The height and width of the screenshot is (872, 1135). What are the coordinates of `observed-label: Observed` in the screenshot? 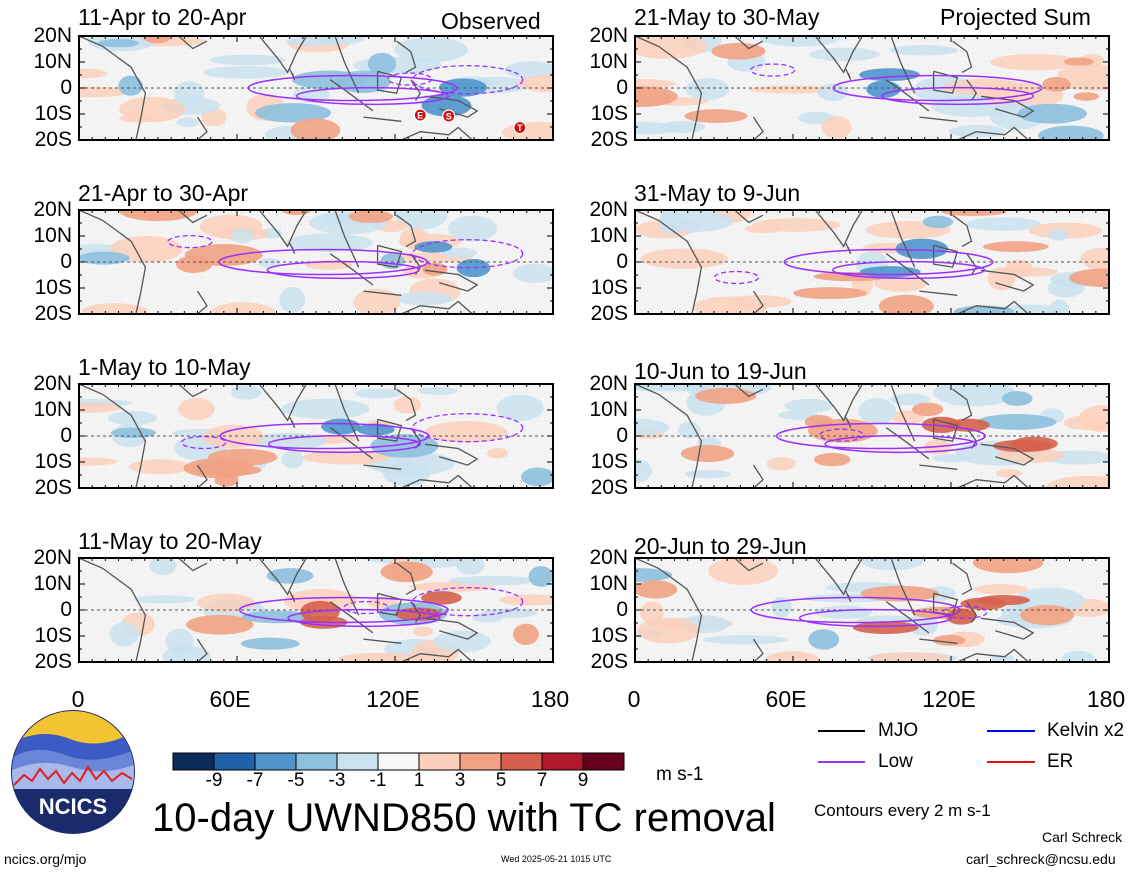 It's located at (491, 21).